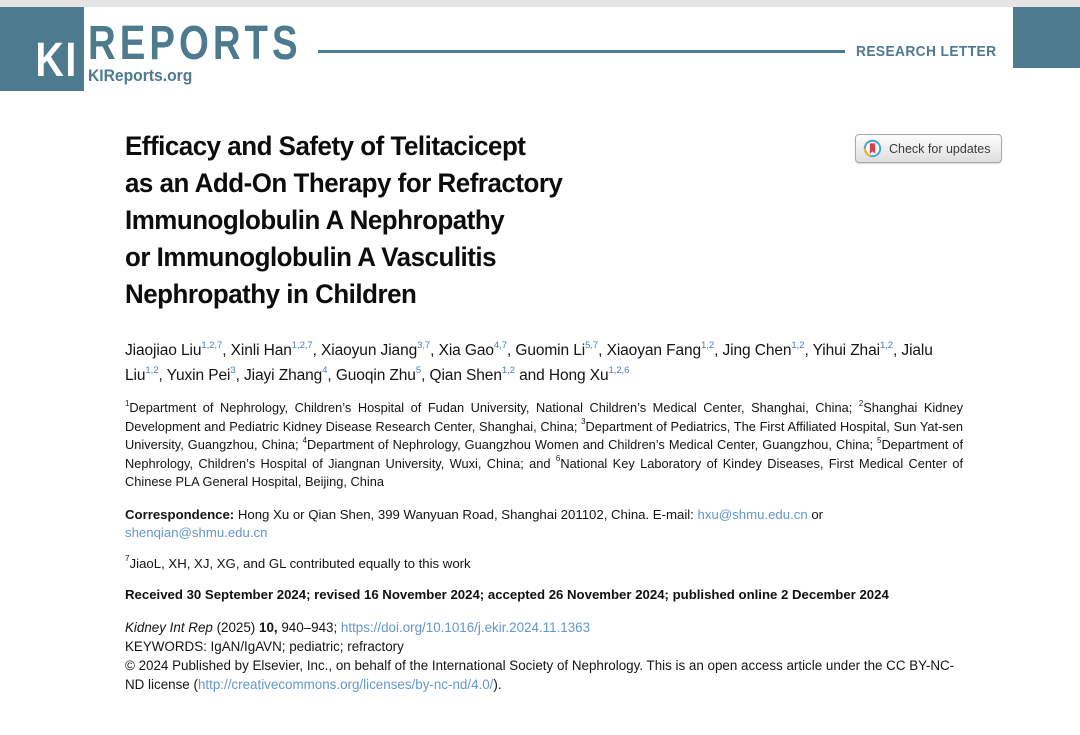  I want to click on top-border-strip, so click(540, 3).